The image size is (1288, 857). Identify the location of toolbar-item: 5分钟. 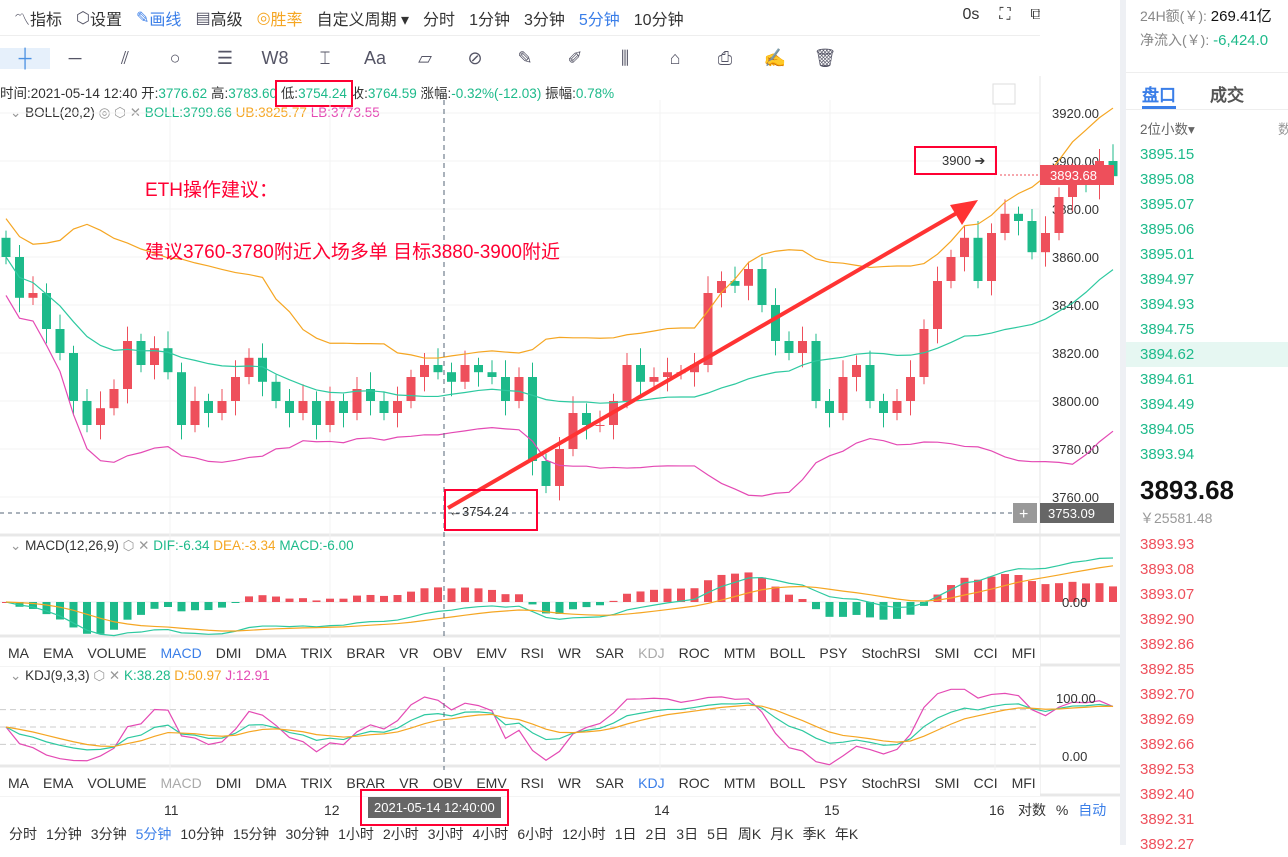
(599, 20).